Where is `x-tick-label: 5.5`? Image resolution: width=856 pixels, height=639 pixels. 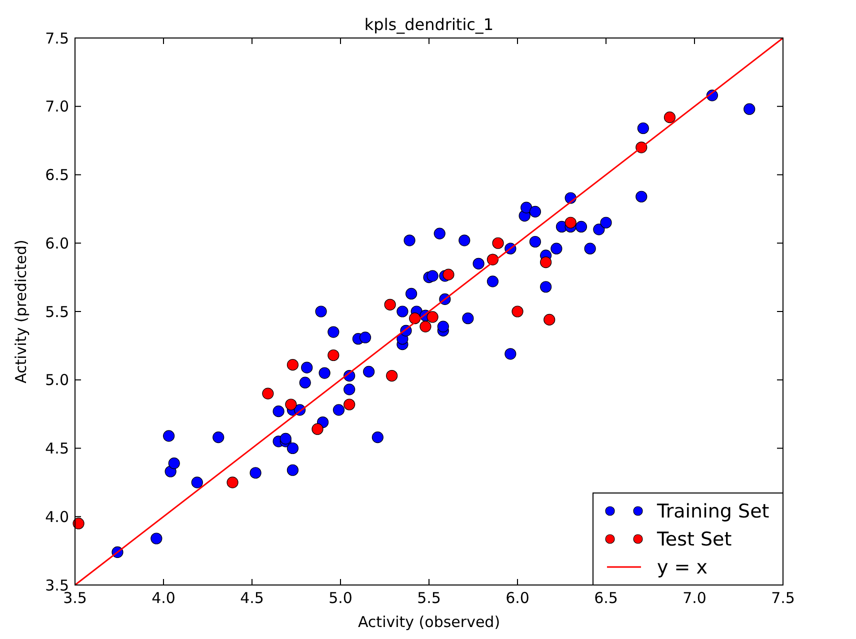
x-tick-label: 5.5 is located at coordinates (429, 598).